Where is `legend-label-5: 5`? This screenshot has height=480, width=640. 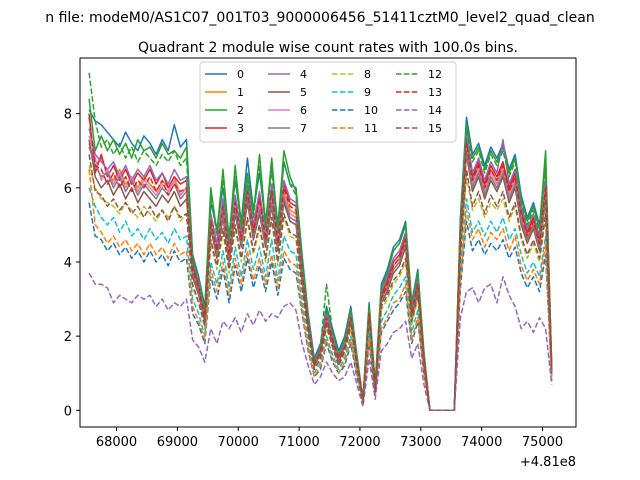 legend-label-5: 5 is located at coordinates (303, 92).